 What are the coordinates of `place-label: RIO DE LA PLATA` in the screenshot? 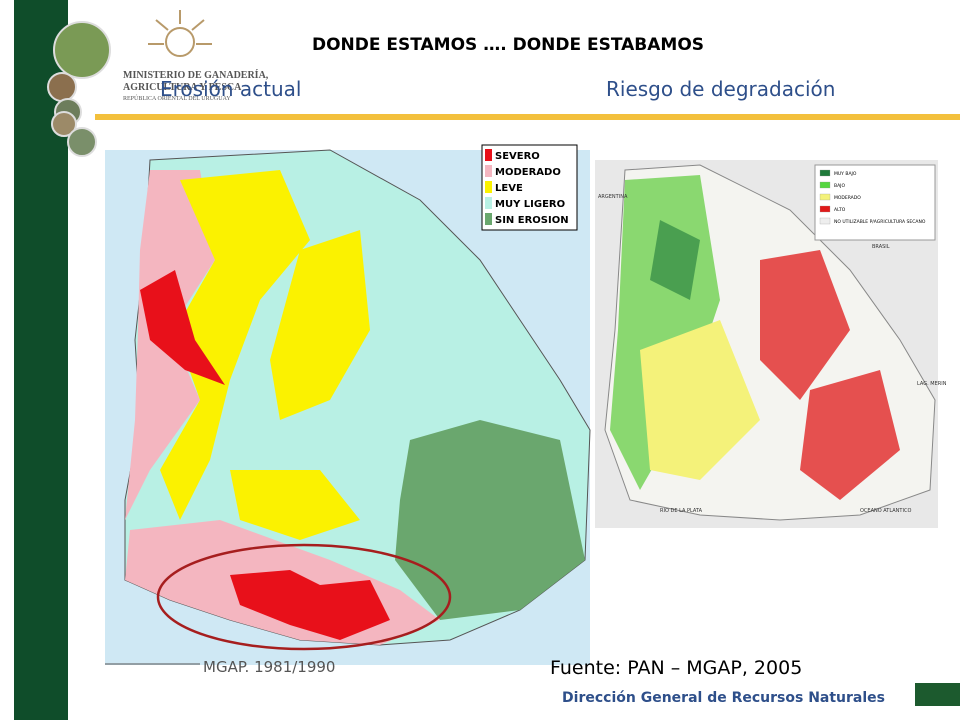 It's located at (681, 511).